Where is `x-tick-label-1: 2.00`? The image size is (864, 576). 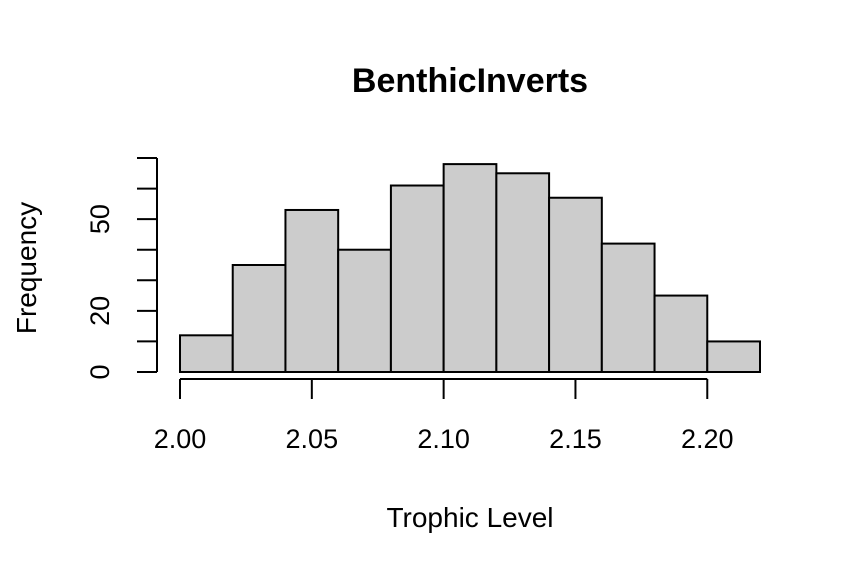
x-tick-label-1: 2.00 is located at coordinates (180, 439).